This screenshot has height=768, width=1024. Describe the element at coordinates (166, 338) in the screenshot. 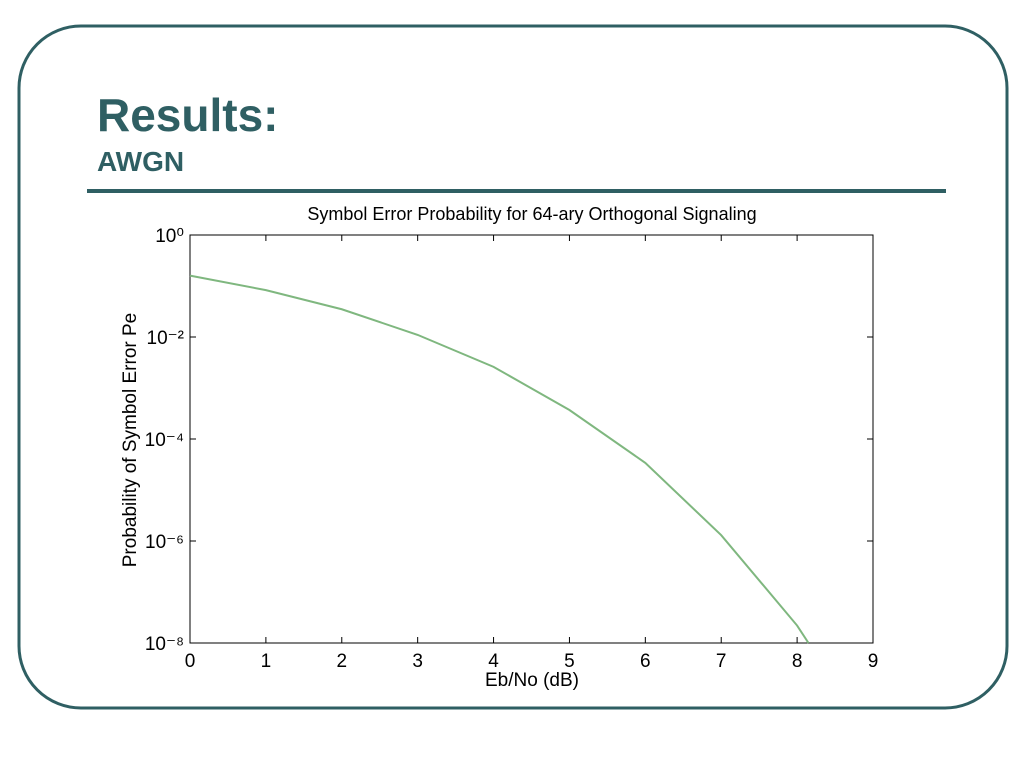

I see `y-tick-label: 10⁻²` at that location.